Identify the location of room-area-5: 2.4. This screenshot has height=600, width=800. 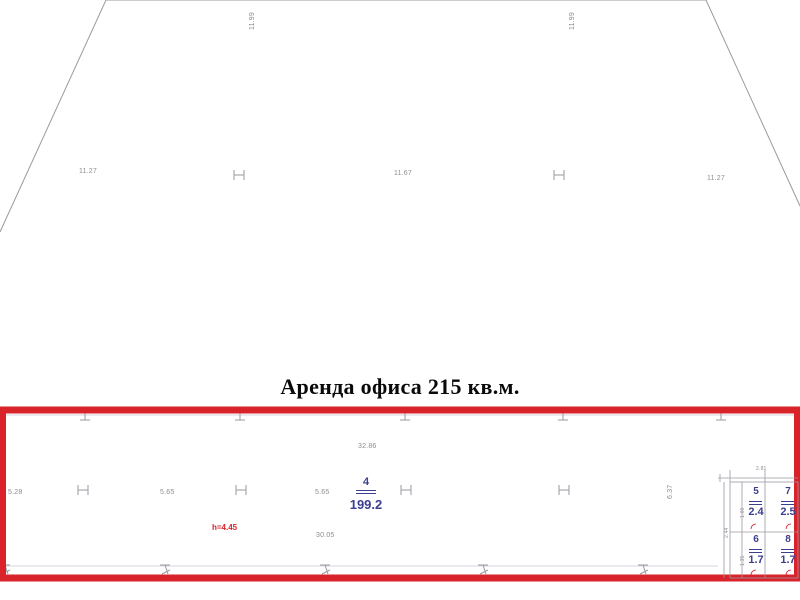
(756, 512).